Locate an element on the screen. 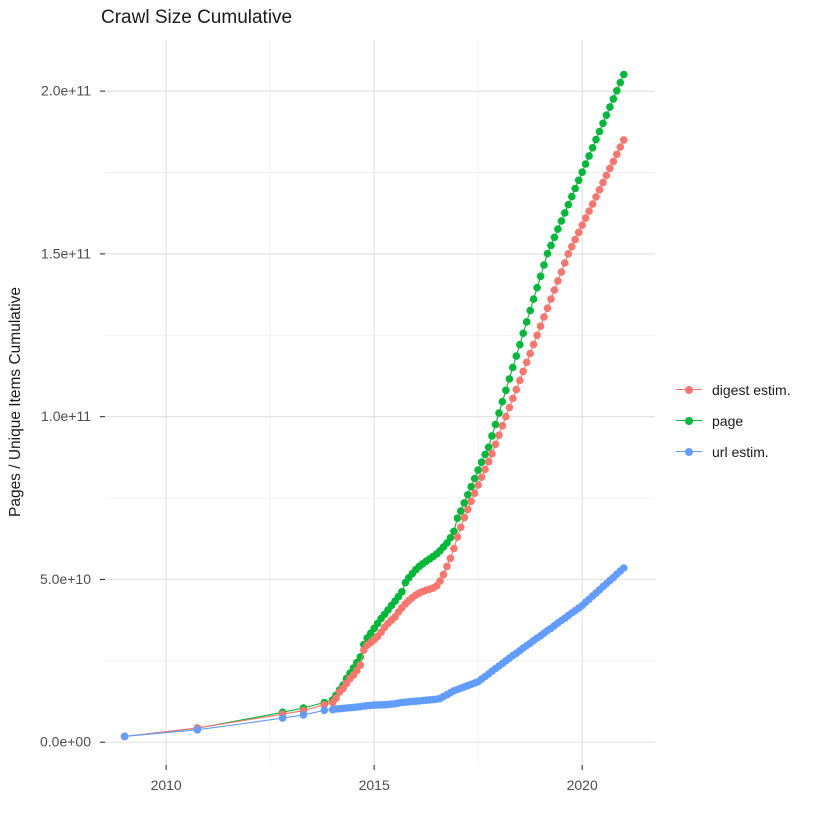  legend-item-page: page is located at coordinates (733, 420).